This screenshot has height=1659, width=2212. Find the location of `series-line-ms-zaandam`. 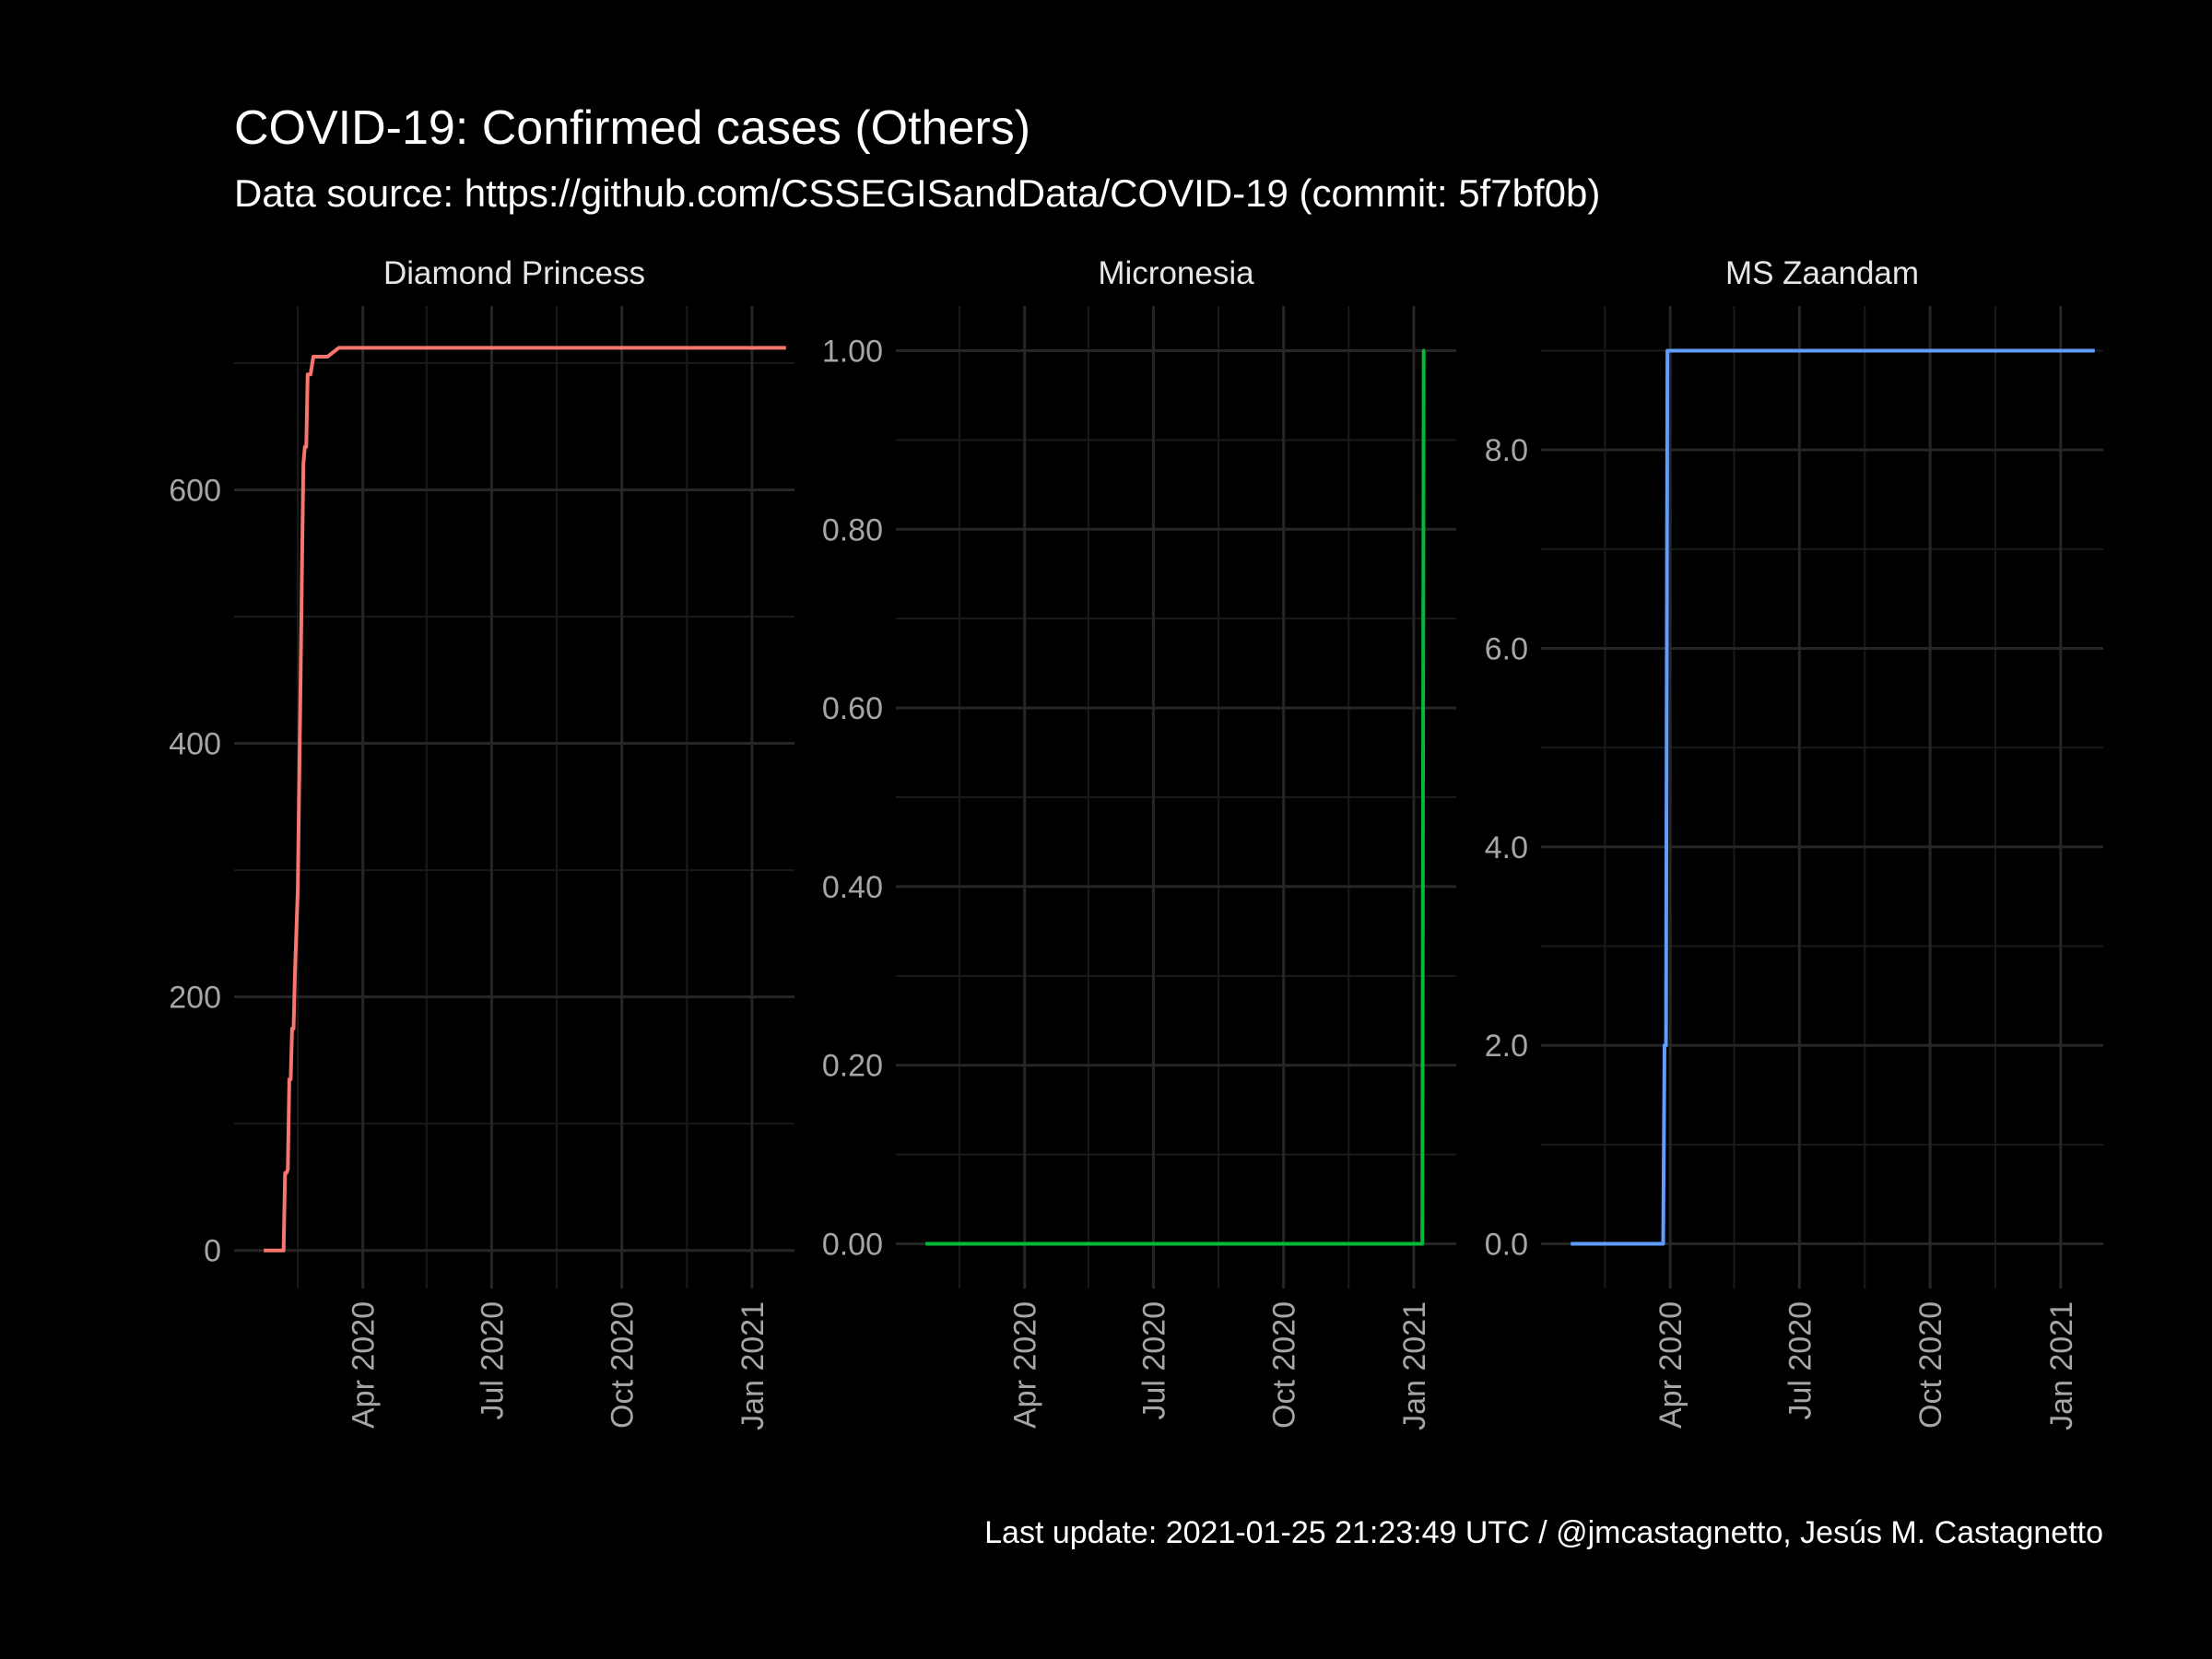

series-line-ms-zaandam is located at coordinates (1833, 797).